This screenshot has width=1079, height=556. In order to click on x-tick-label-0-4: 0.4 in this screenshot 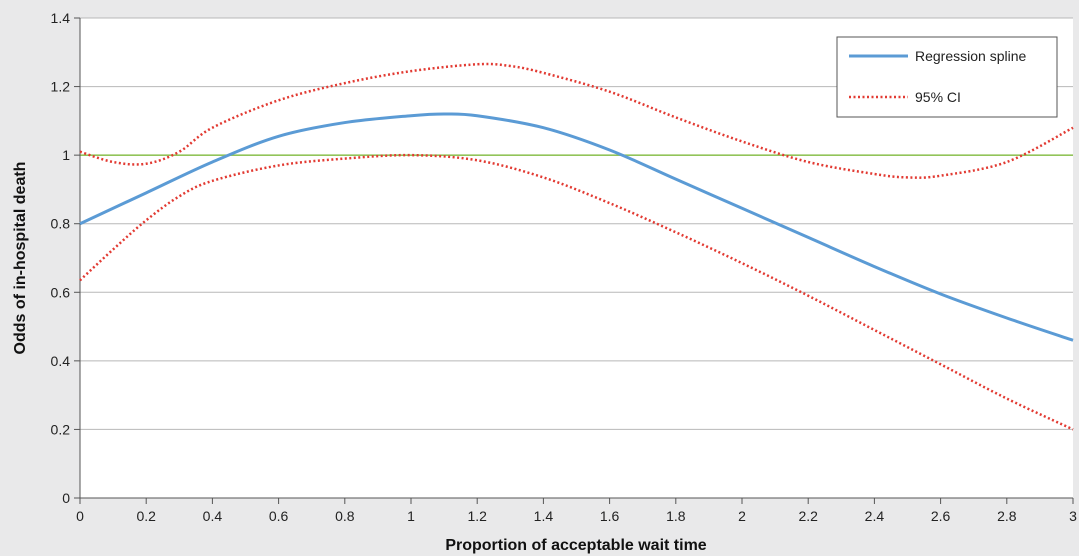, I will do `click(213, 516)`.